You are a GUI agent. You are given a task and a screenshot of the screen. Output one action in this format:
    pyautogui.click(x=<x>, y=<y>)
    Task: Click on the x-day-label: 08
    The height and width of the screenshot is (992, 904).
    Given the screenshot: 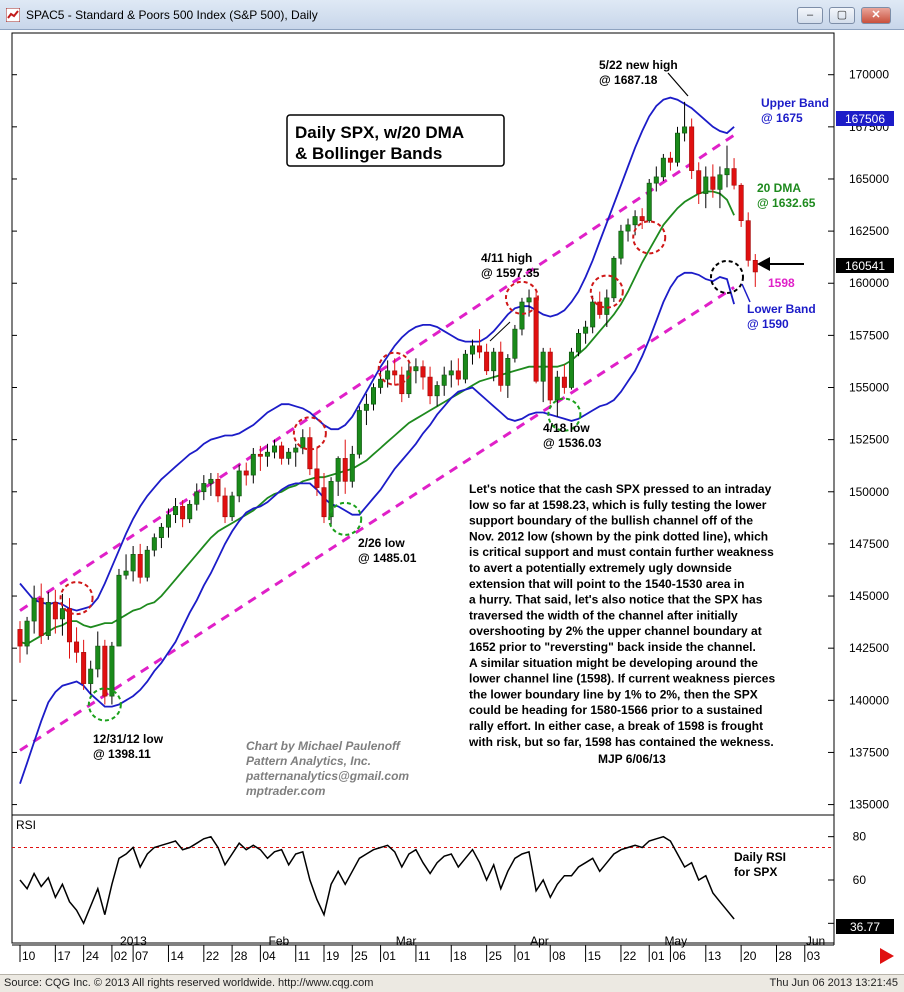 What is the action you would take?
    pyautogui.click(x=559, y=956)
    